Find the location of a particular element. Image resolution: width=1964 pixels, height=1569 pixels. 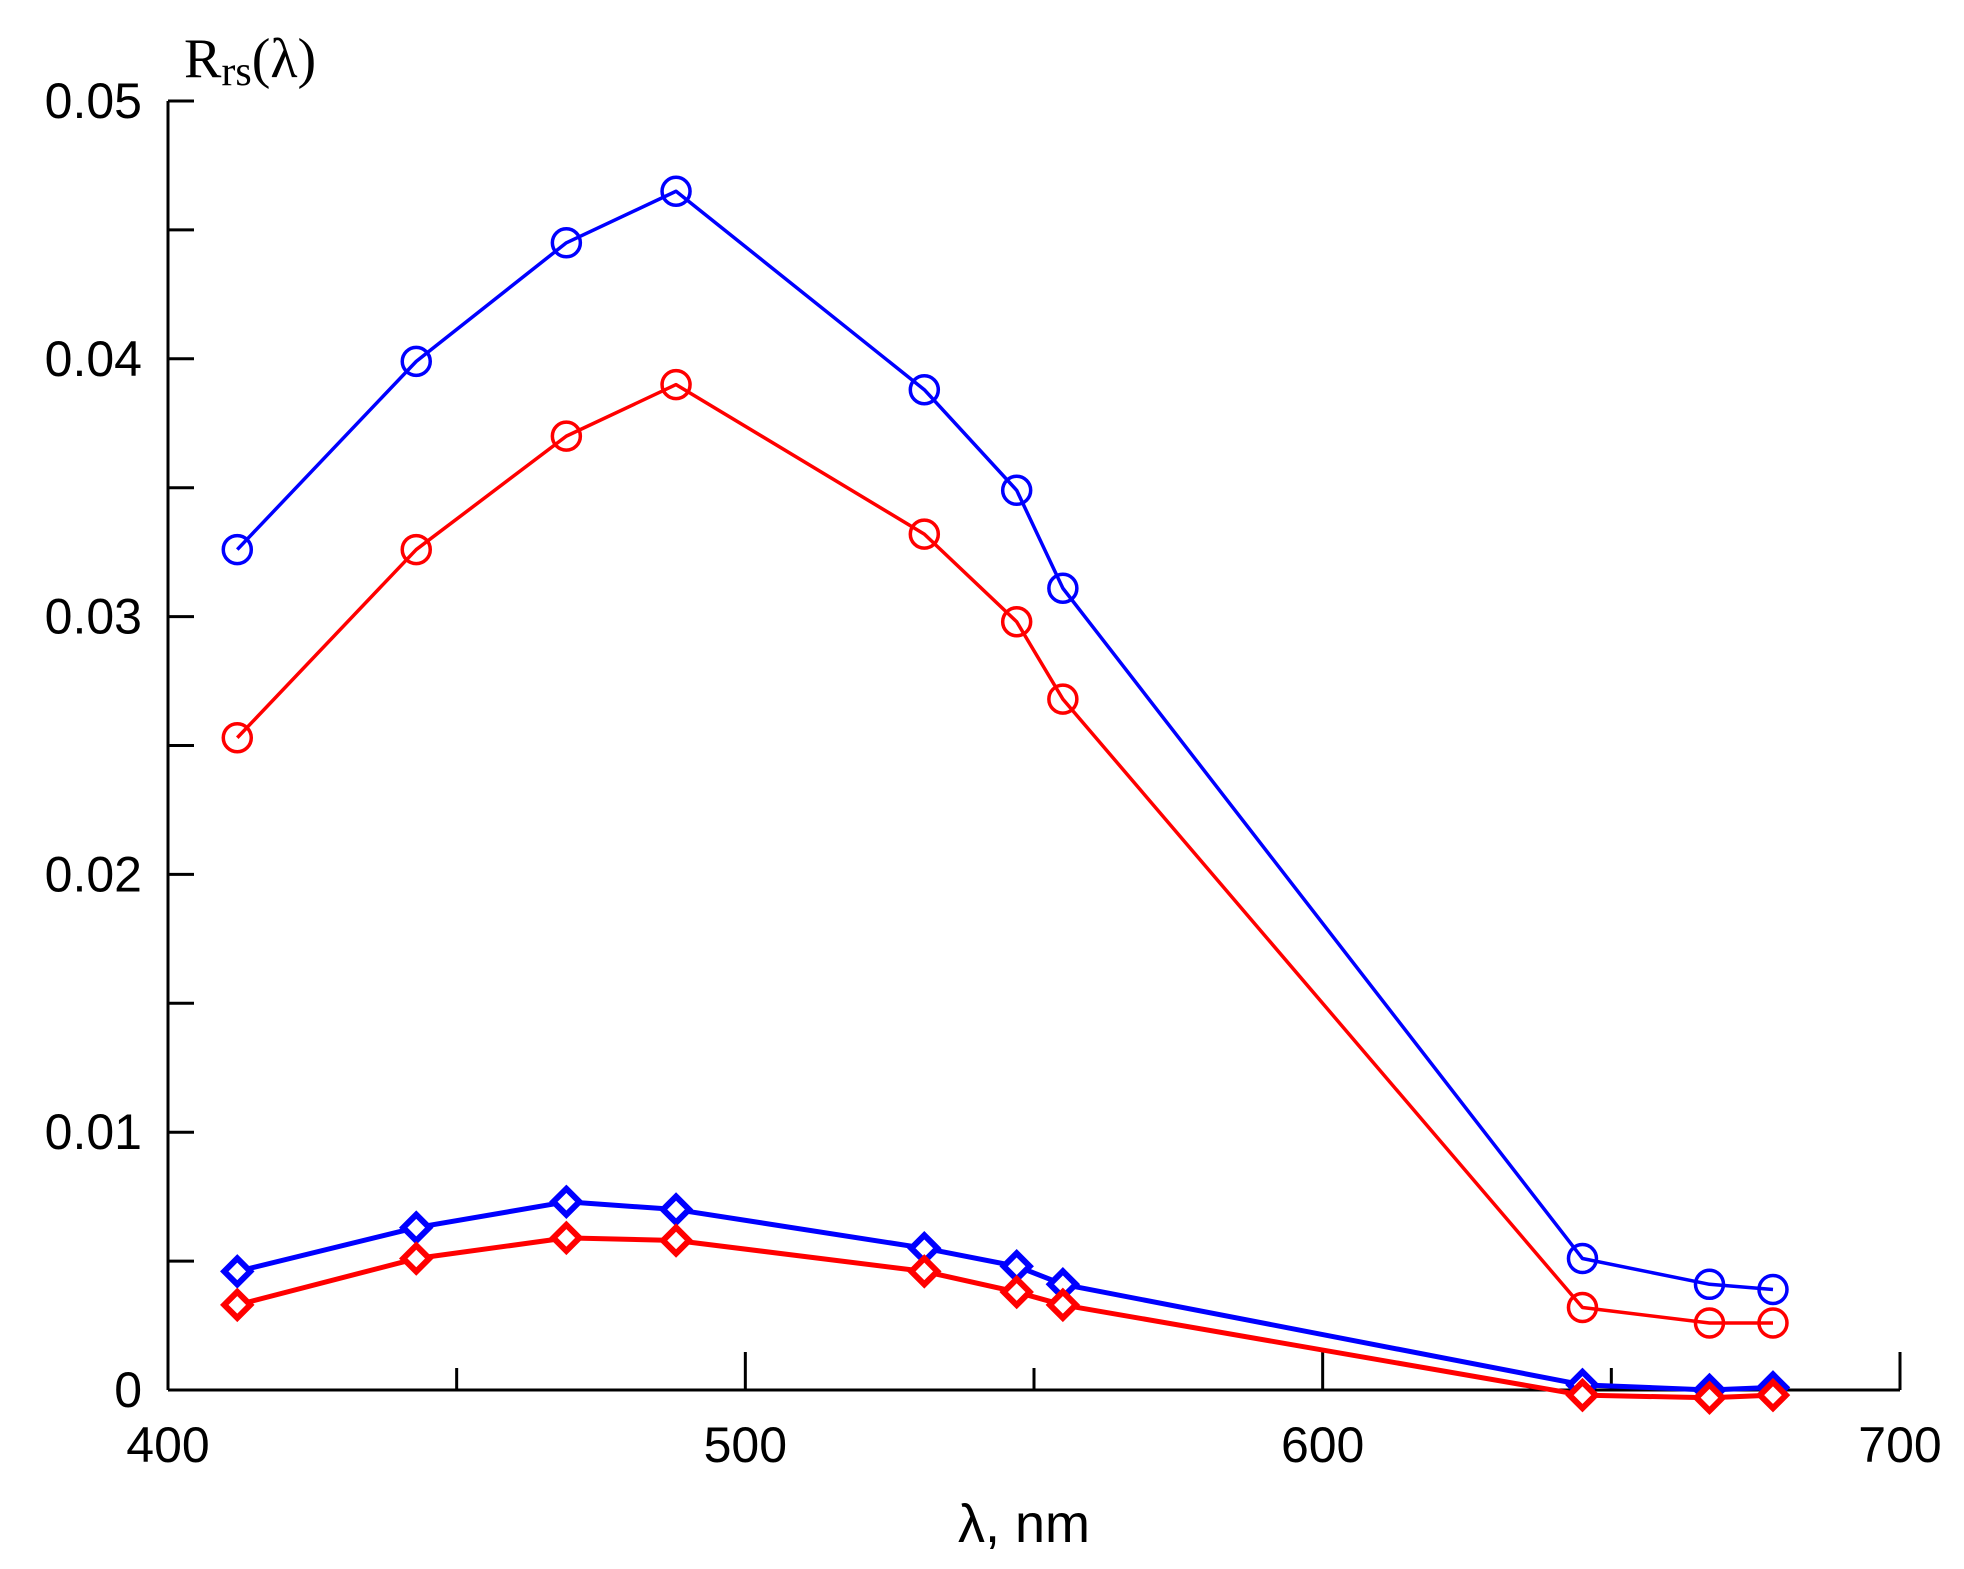

y-tick-label: 0.03 is located at coordinates (93, 617).